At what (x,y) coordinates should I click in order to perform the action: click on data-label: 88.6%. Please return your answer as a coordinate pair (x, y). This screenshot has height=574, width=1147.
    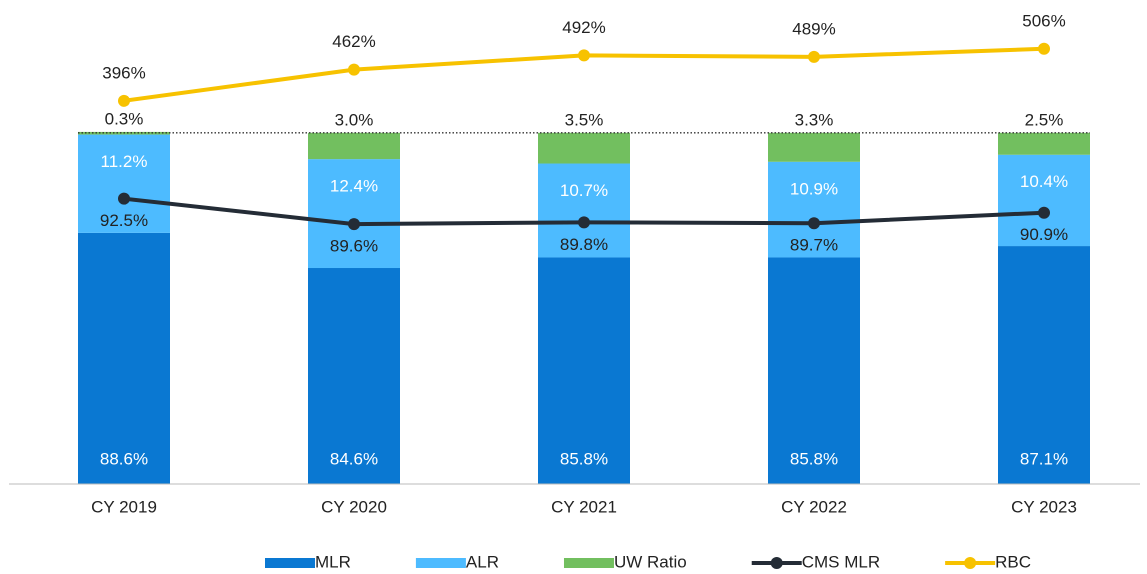
    Looking at the image, I should click on (124, 458).